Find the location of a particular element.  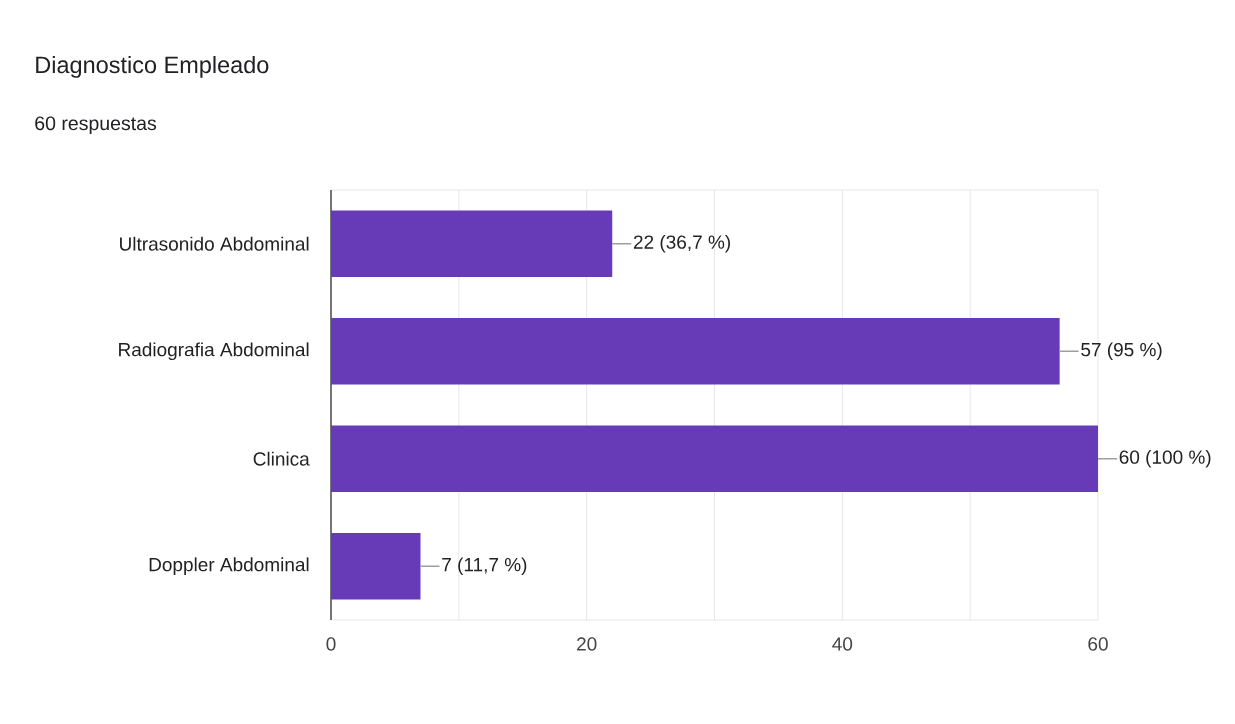

y-tick-label: Radiografia Abdominal is located at coordinates (214, 351).